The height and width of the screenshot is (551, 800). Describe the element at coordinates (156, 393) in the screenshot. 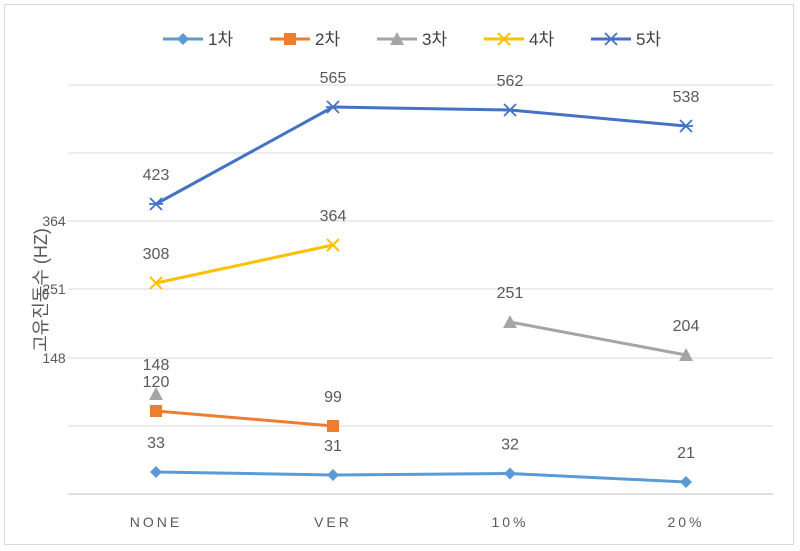

I see `series-3-point-none` at that location.